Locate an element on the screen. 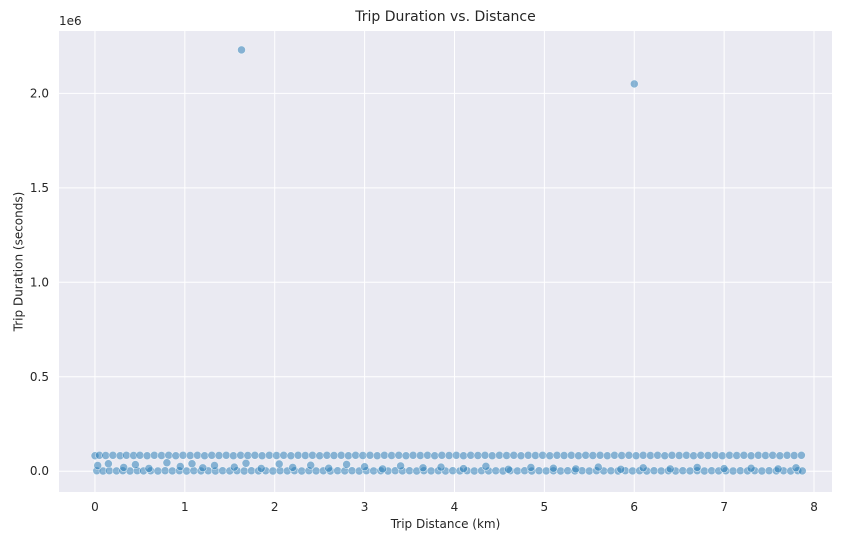 The height and width of the screenshot is (542, 842). chart-title: Trip Duration vs. Distance is located at coordinates (444, 17).